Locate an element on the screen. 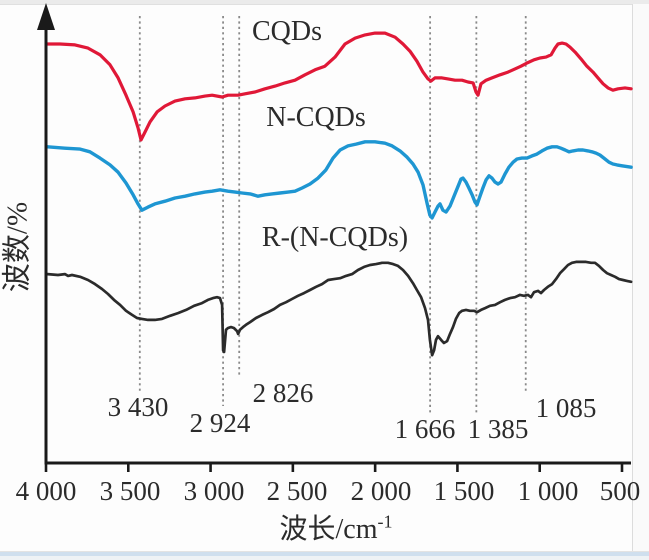  x-tick-label-4000: 4 000 is located at coordinates (46, 491).